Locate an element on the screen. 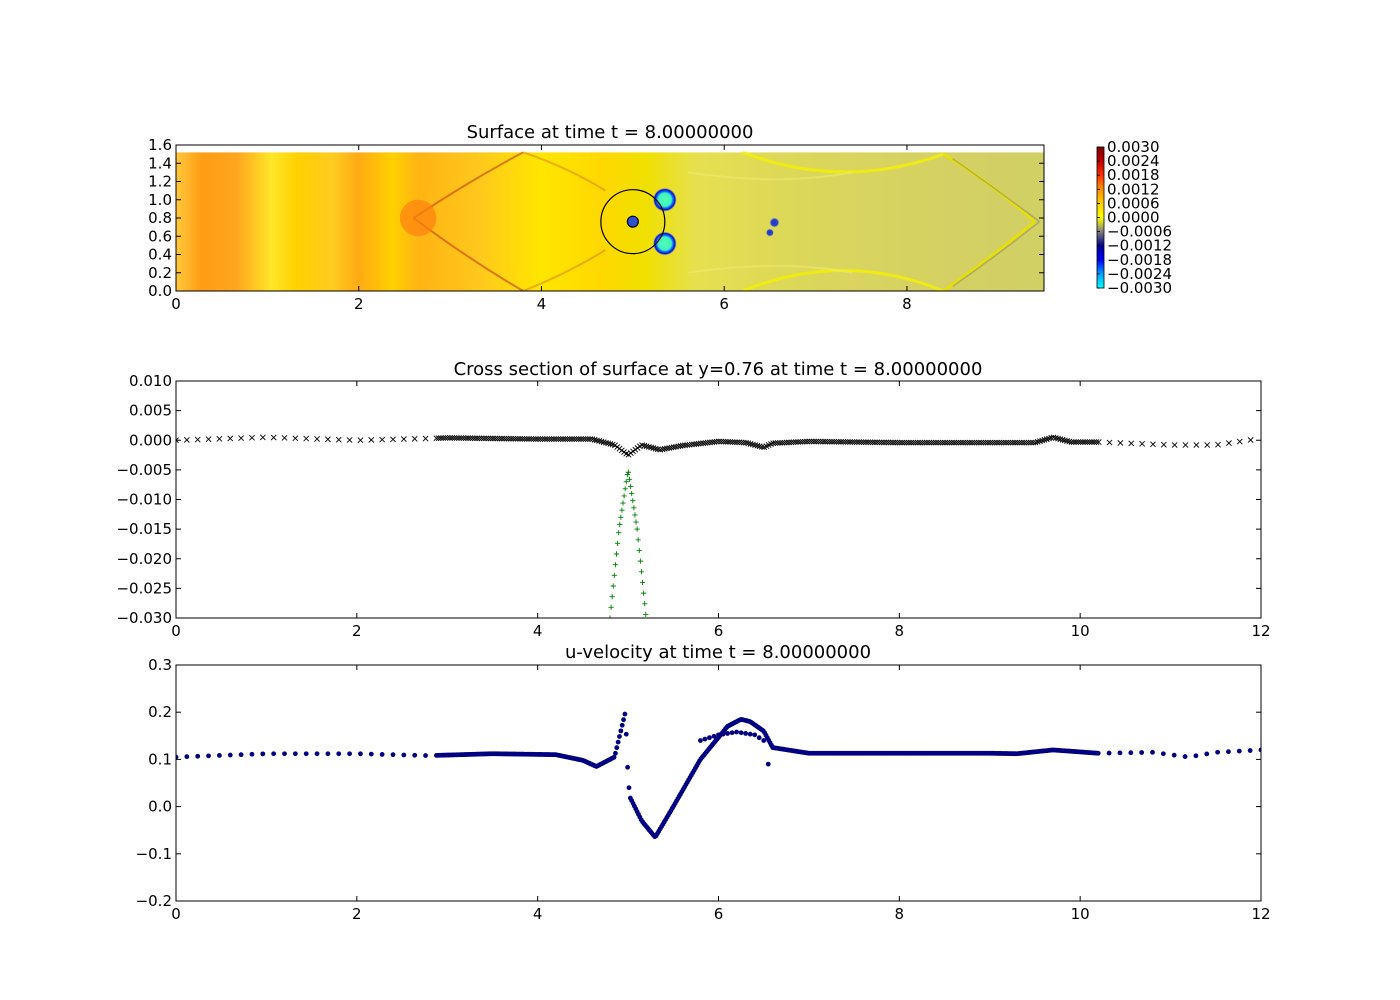 This screenshot has width=1400, height=1000. wave-trough is located at coordinates (996, 223).